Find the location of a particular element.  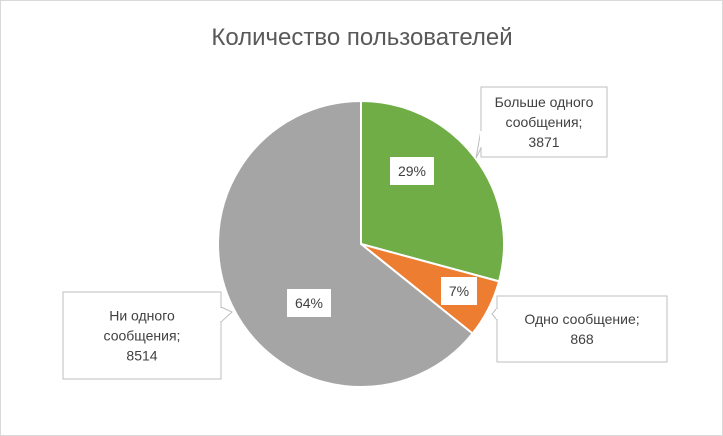

chart-title: Количество пользователей is located at coordinates (361, 37).